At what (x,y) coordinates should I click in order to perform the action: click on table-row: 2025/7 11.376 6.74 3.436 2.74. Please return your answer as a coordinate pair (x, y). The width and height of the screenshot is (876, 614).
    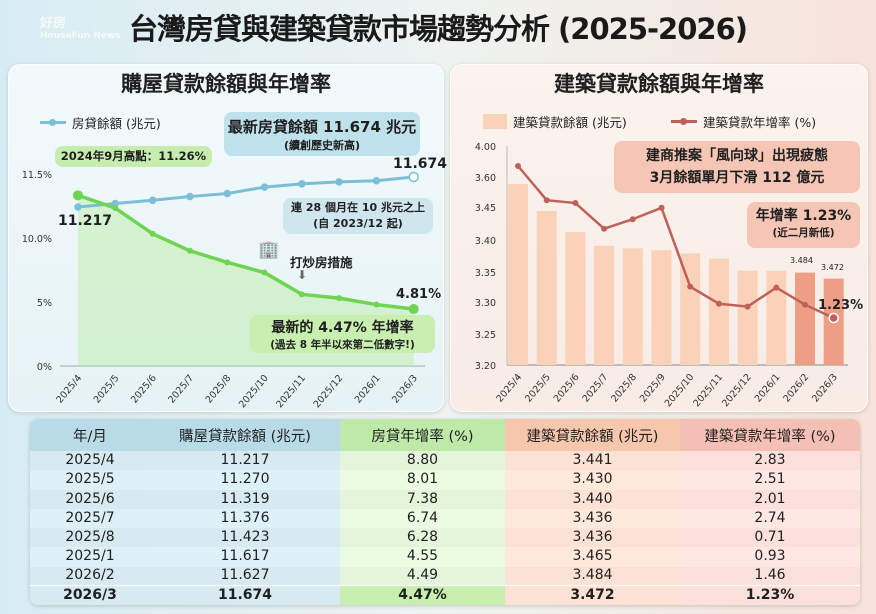
    Looking at the image, I should click on (445, 518).